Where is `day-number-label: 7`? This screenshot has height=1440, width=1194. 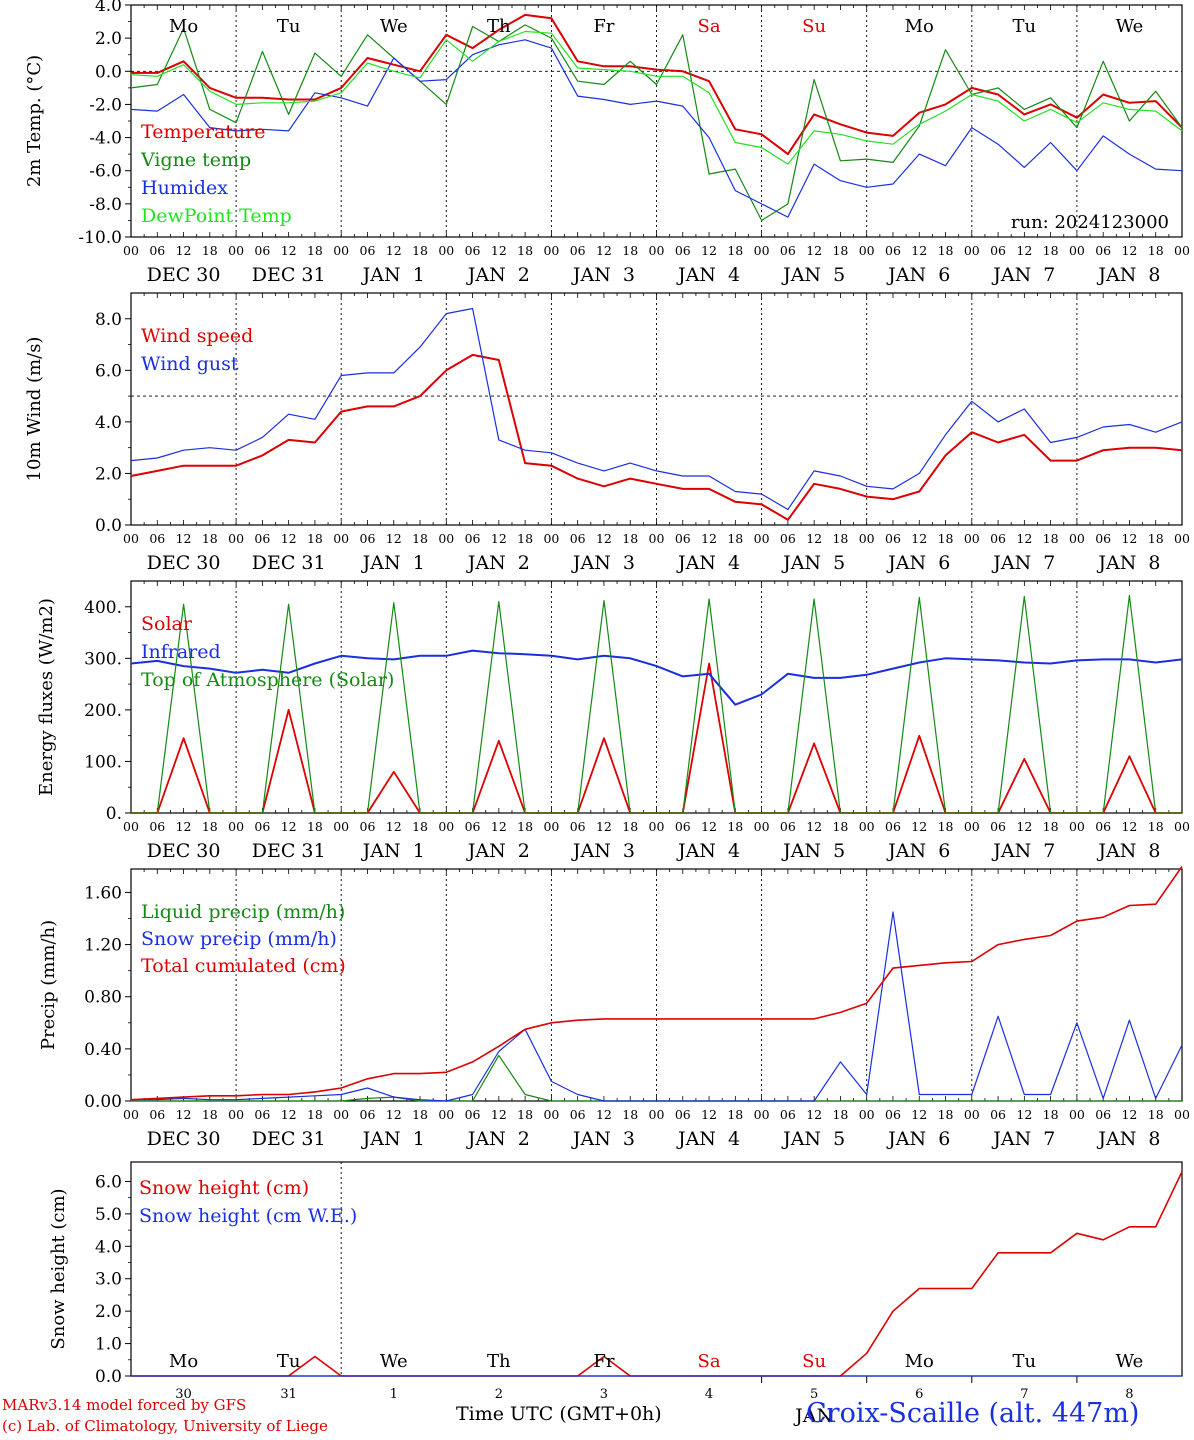
day-number-label: 7 is located at coordinates (1024, 1394).